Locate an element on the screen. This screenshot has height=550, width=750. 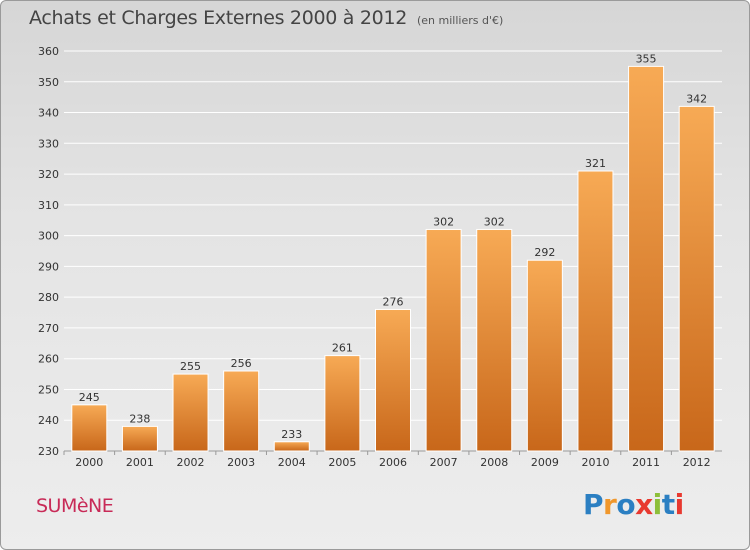
x-tick-label: 2006 is located at coordinates (393, 462).